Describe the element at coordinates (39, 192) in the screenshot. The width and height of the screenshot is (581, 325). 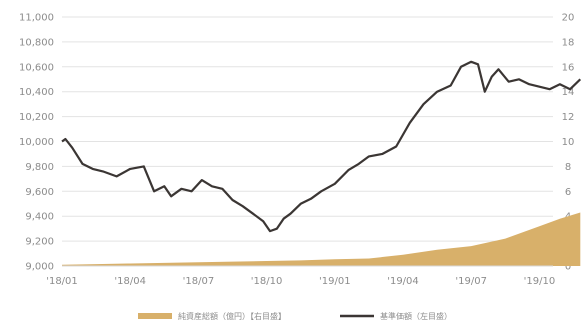
I see `left-tick-label: 9,600` at that location.